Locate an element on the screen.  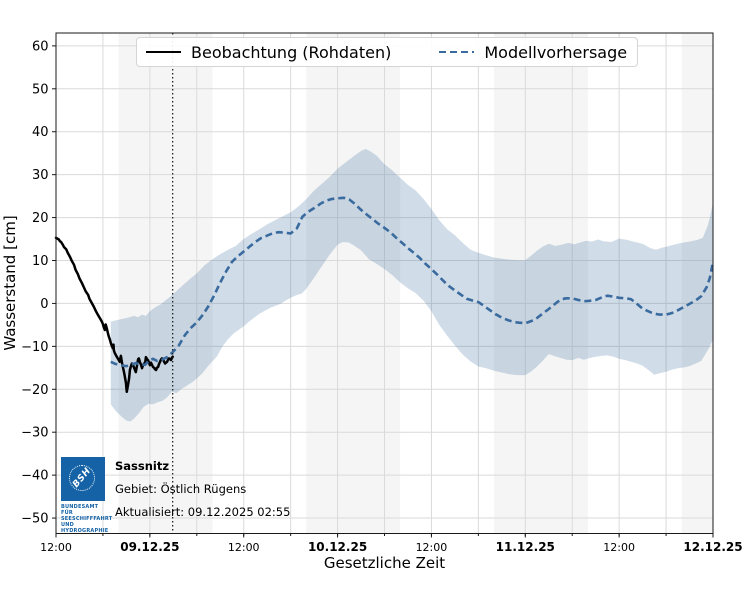
station-name: Sassnitz is located at coordinates (142, 466).